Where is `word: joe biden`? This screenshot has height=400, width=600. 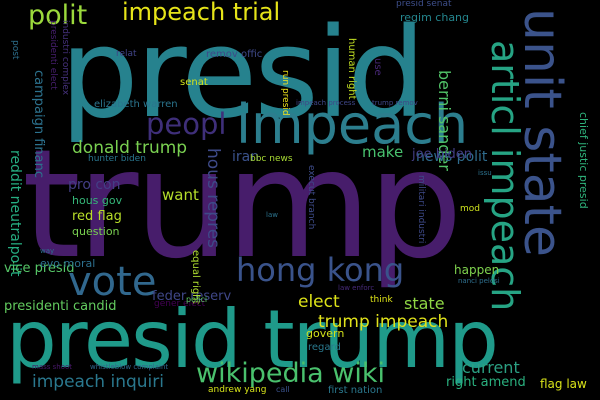 word: joe biden is located at coordinates (442, 154).